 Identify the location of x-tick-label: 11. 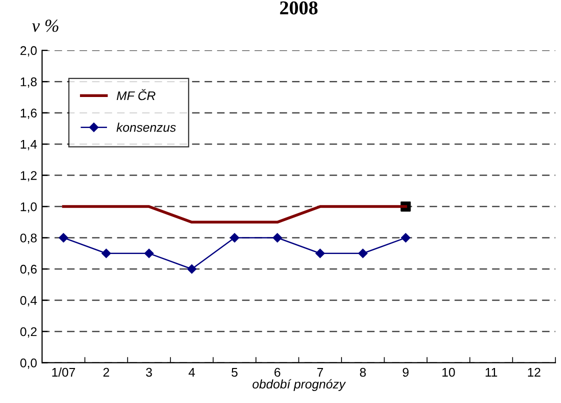
(492, 372).